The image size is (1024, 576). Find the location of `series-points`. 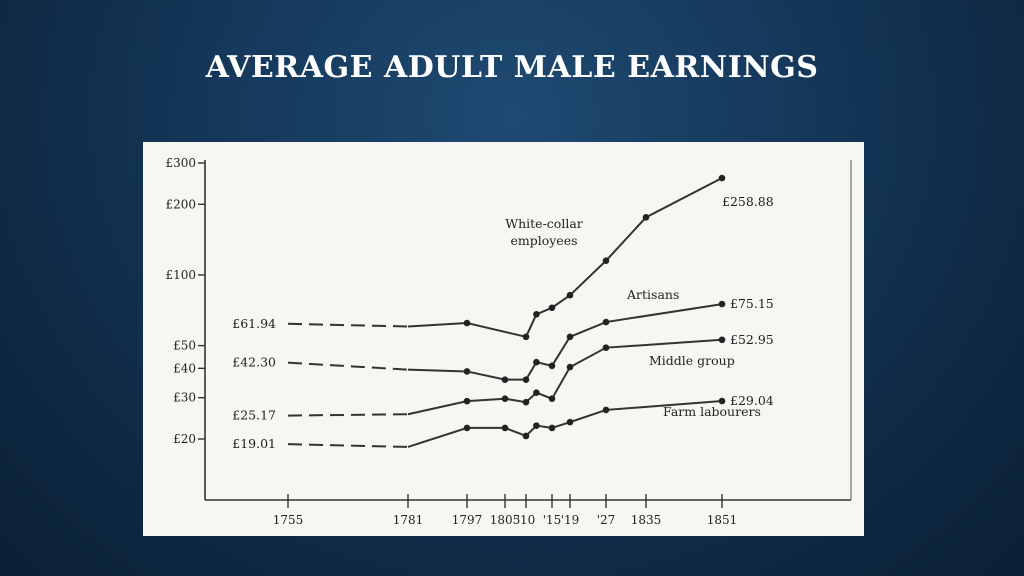

series-points is located at coordinates (594, 307).